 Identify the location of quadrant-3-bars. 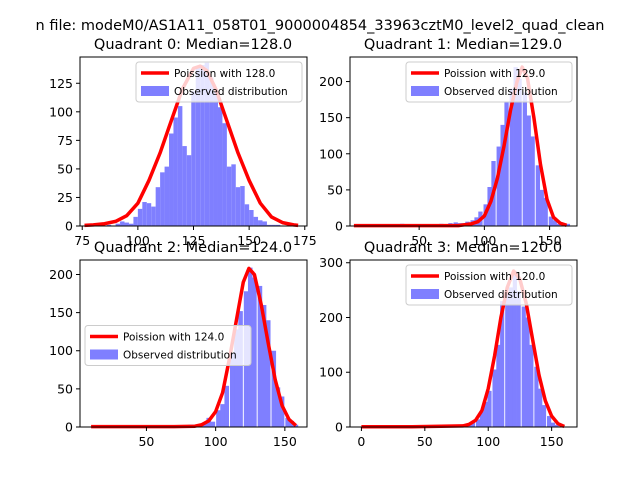
(464, 348).